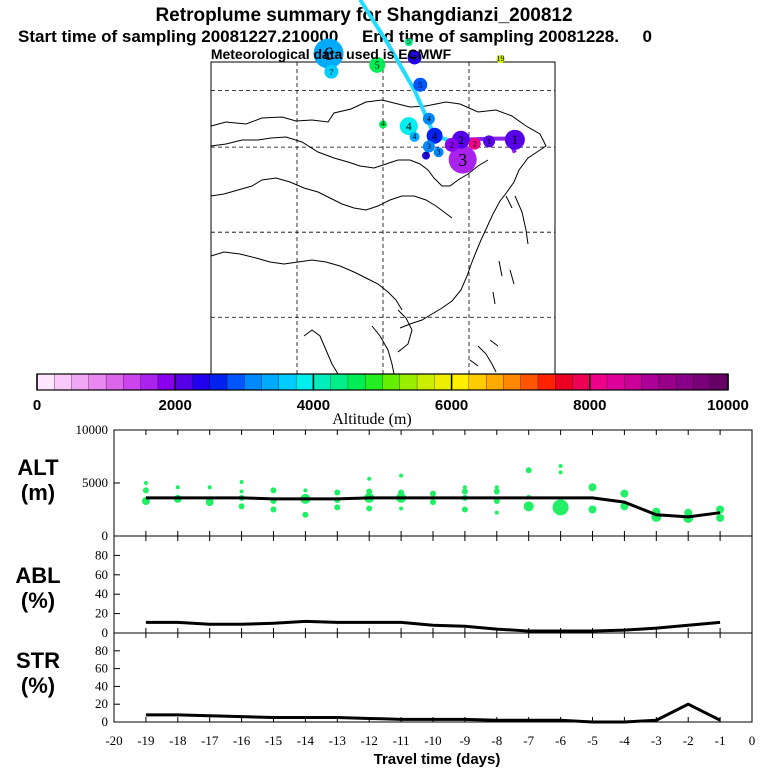  Describe the element at coordinates (437, 759) in the screenshot. I see `x-axis-label: Travel time (days)` at that location.